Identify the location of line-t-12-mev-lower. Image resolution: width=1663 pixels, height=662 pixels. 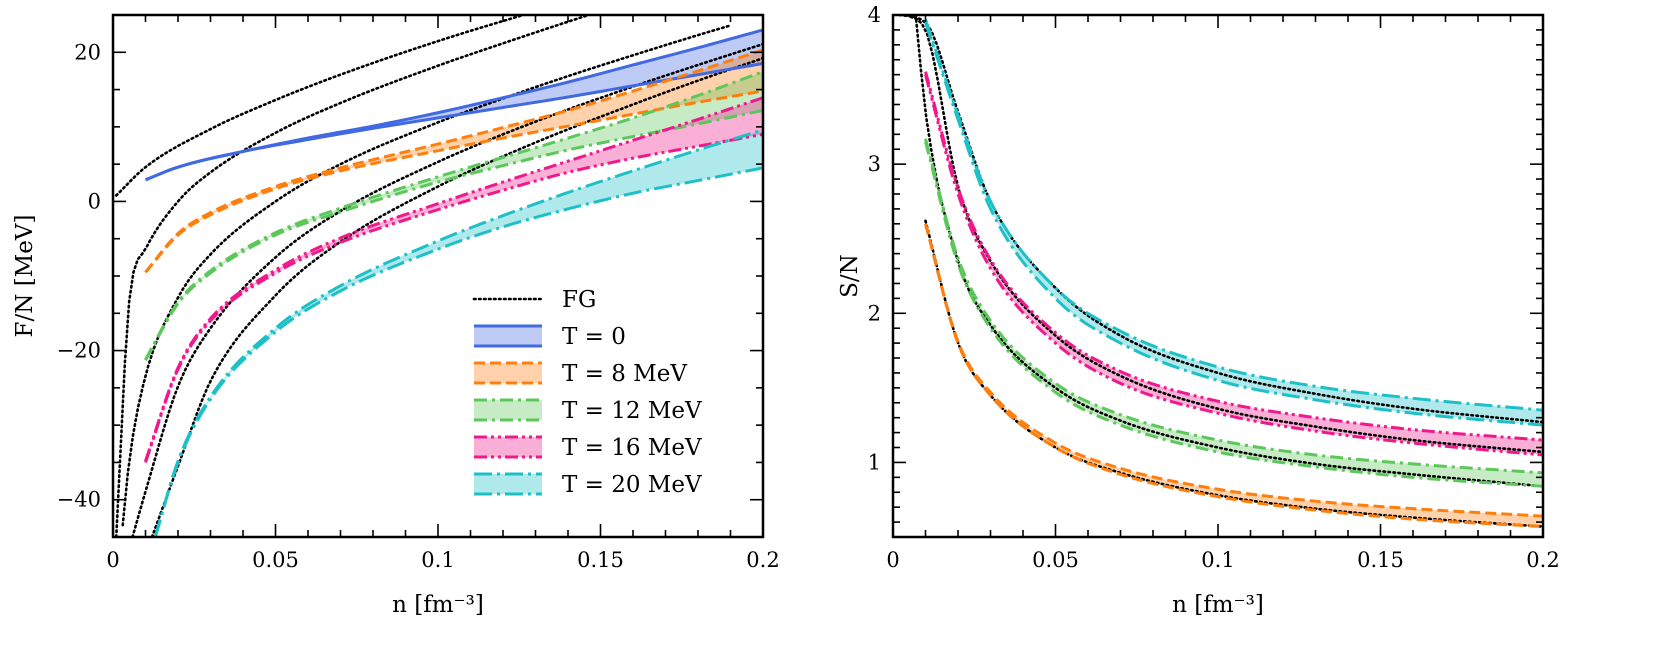
(453, 234).